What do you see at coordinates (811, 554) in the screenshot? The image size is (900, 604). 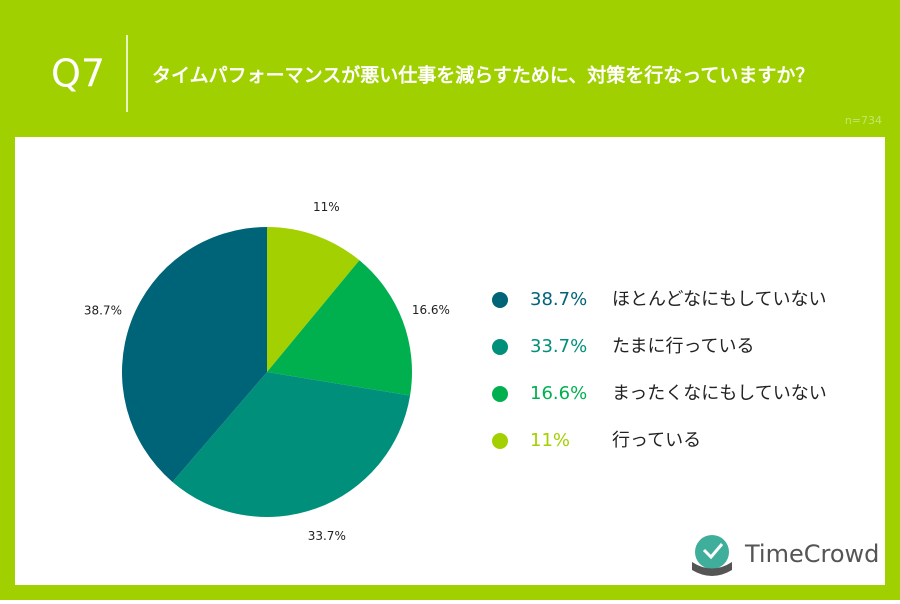 I see `brand-name: TimeCrowd` at bounding box center [811, 554].